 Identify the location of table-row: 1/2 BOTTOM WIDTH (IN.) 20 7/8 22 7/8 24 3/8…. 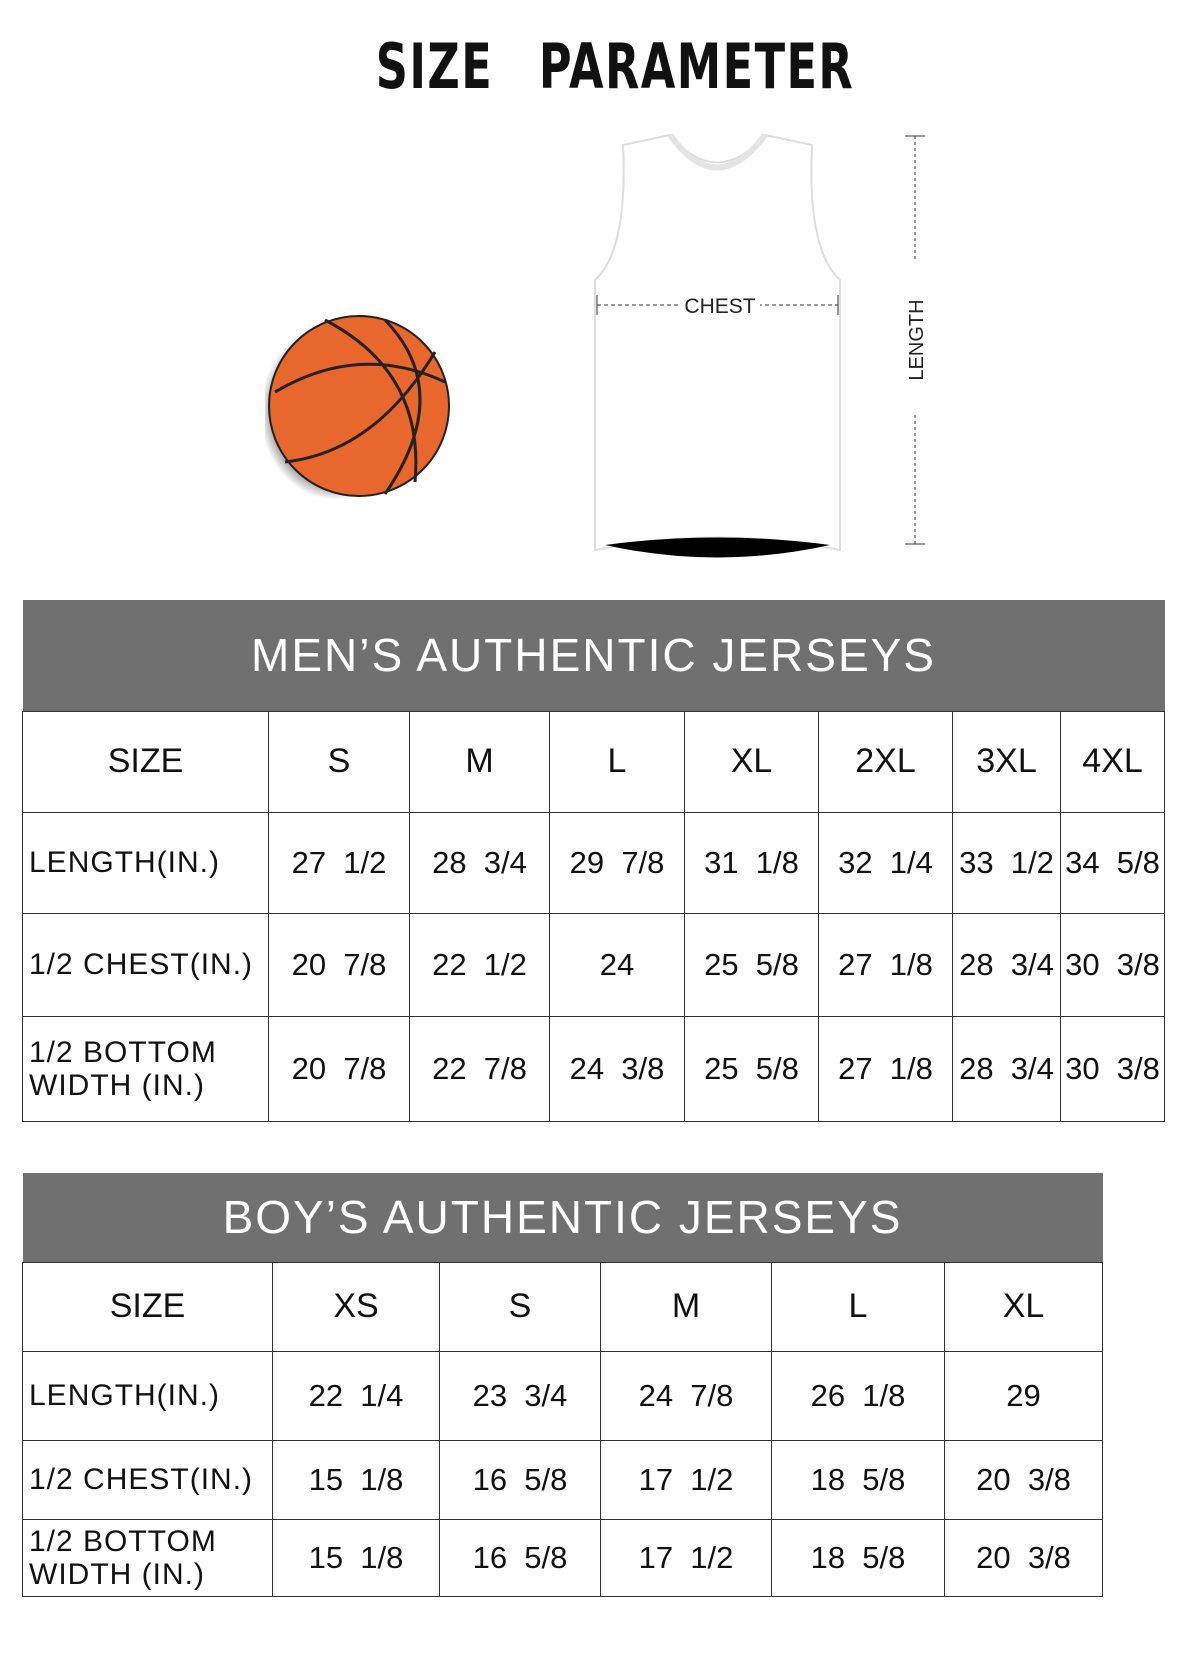
(593, 1068).